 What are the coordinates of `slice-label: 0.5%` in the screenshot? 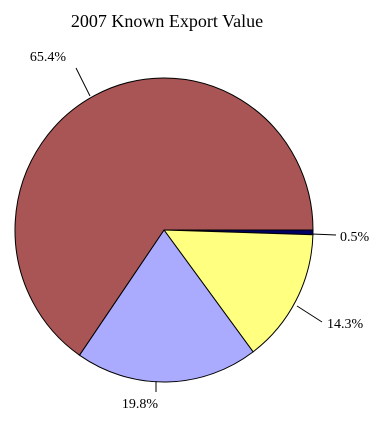 It's located at (355, 237).